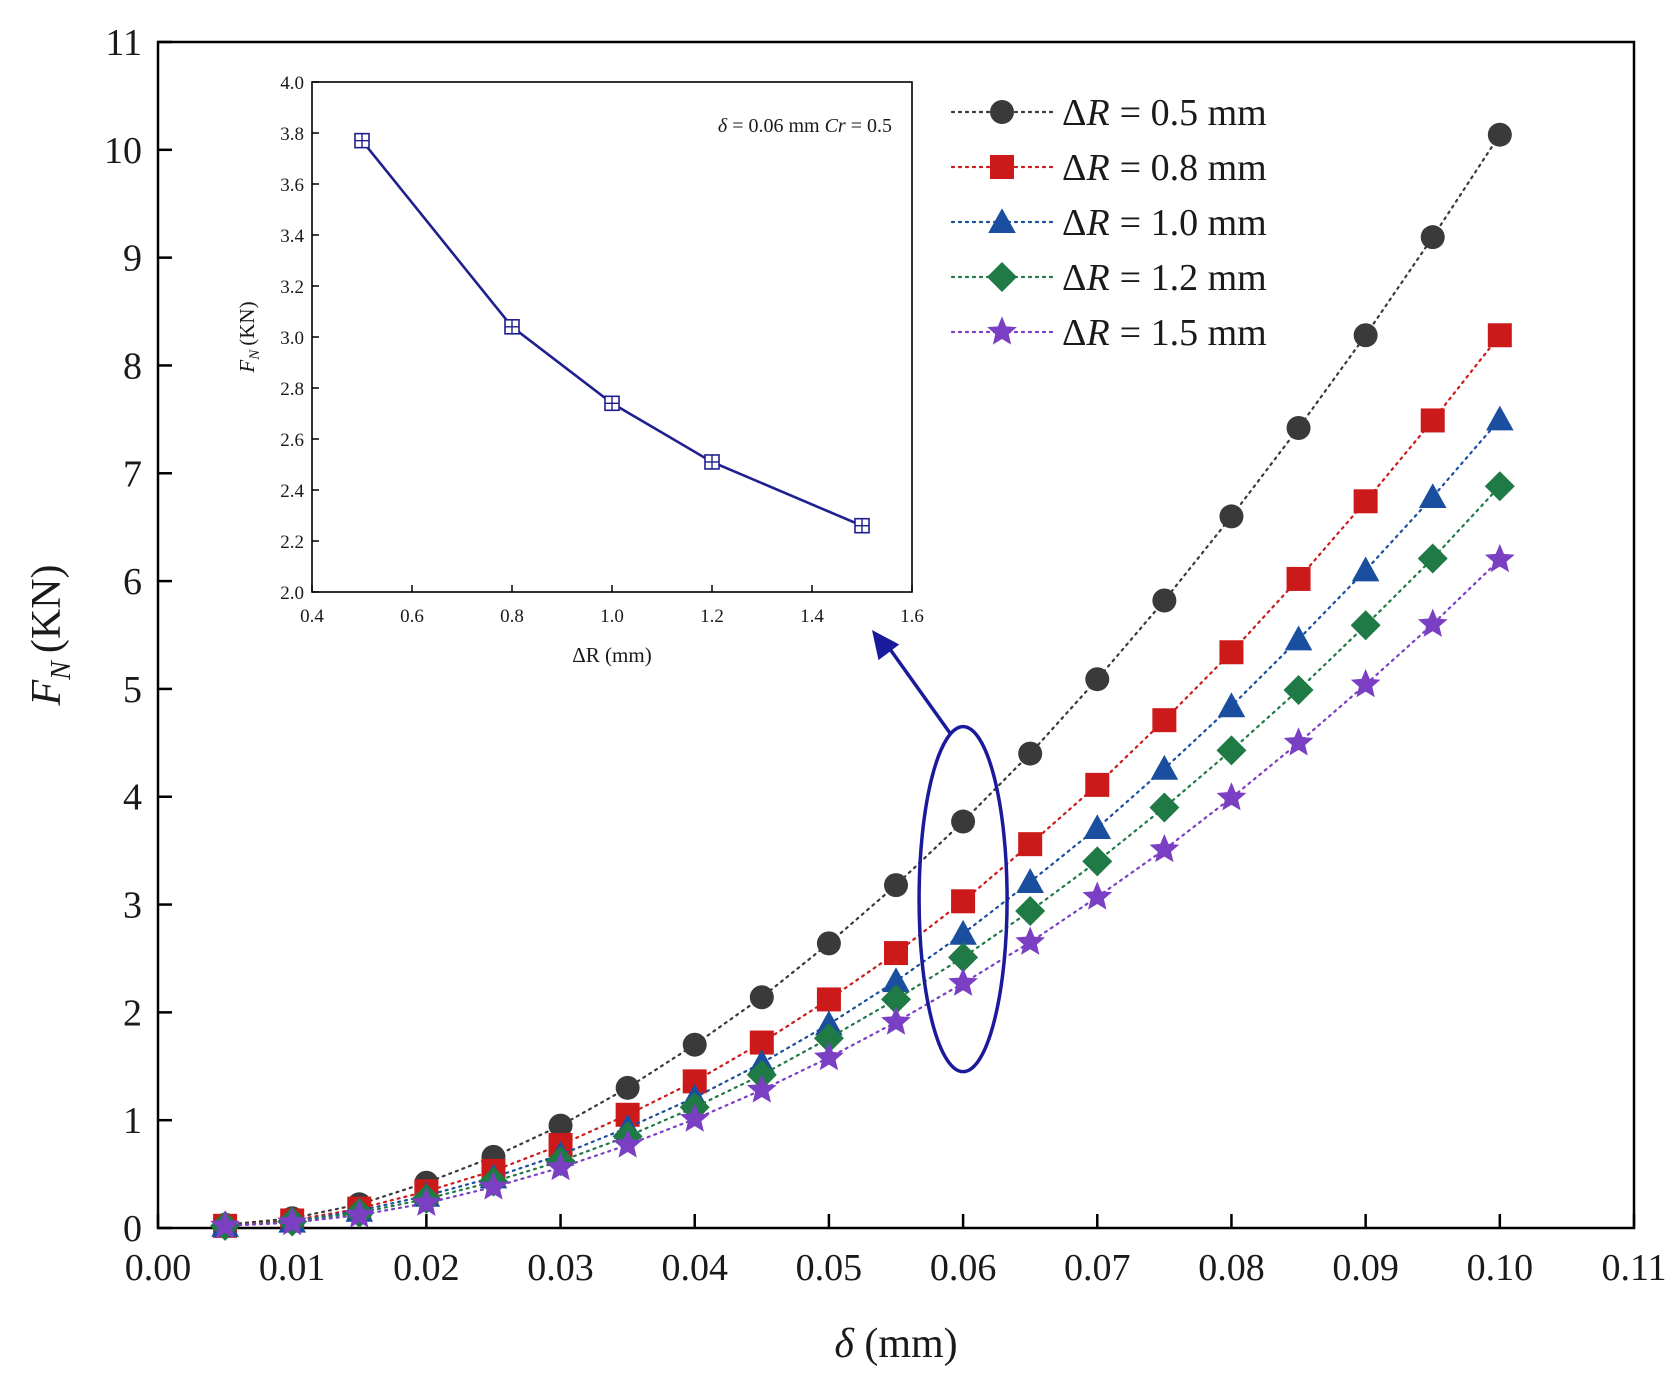 The width and height of the screenshot is (1678, 1389). Describe the element at coordinates (912, 616) in the screenshot. I see `inset-x-tick-label: 1.6` at that location.